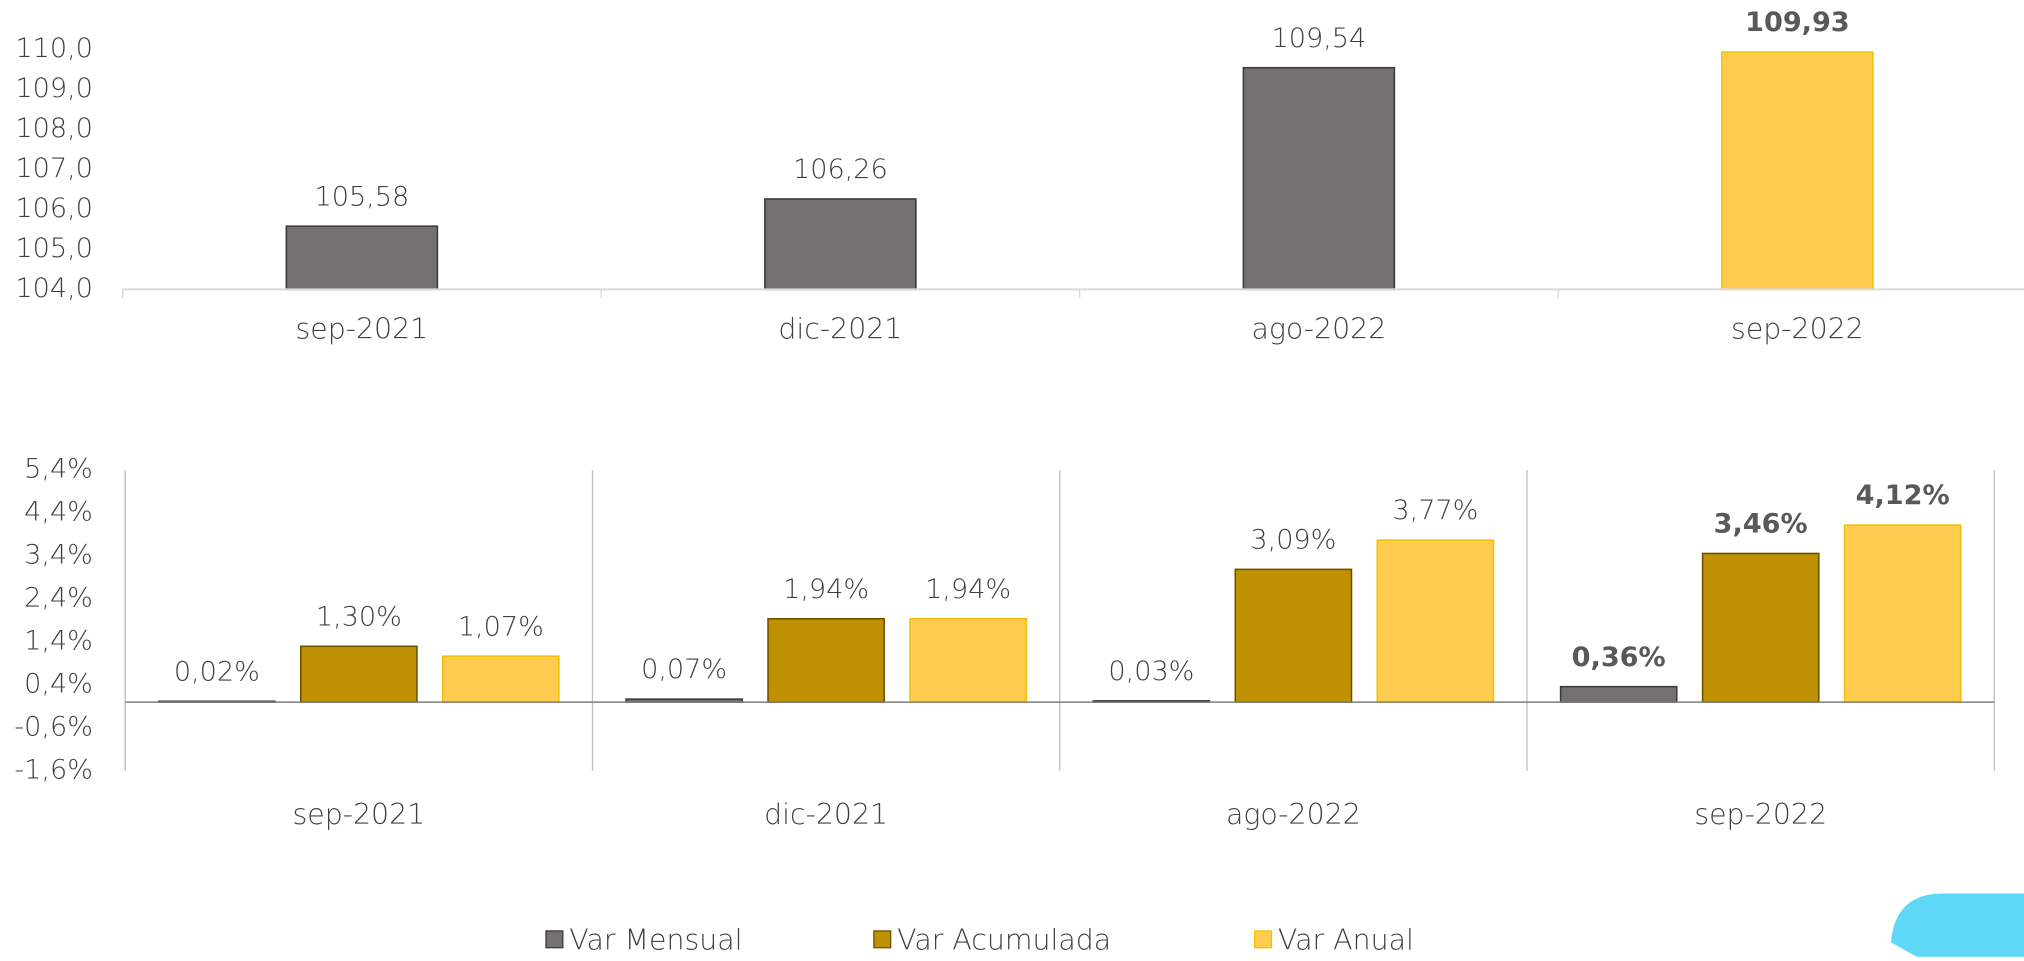  Describe the element at coordinates (54, 248) in the screenshot. I see `y-tick-label: 105,0` at that location.